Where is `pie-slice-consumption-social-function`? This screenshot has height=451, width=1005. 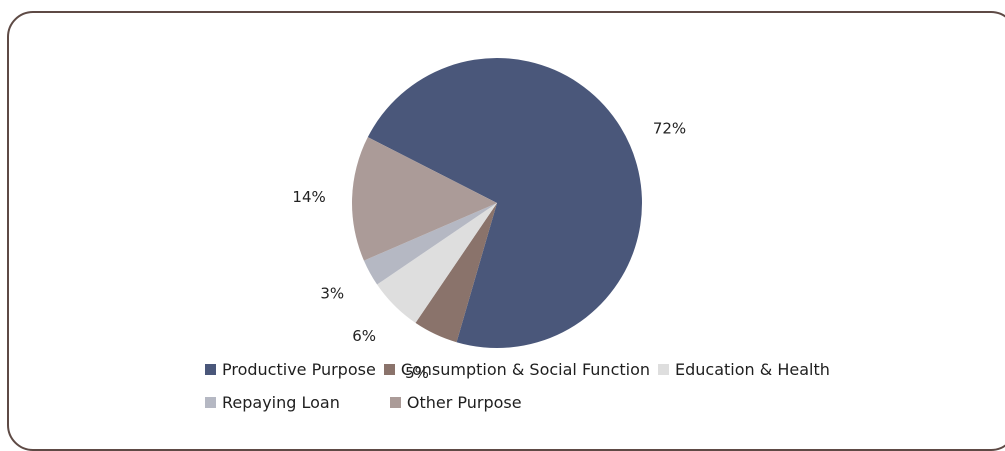 pie-slice-consumption-social-function is located at coordinates (456, 273).